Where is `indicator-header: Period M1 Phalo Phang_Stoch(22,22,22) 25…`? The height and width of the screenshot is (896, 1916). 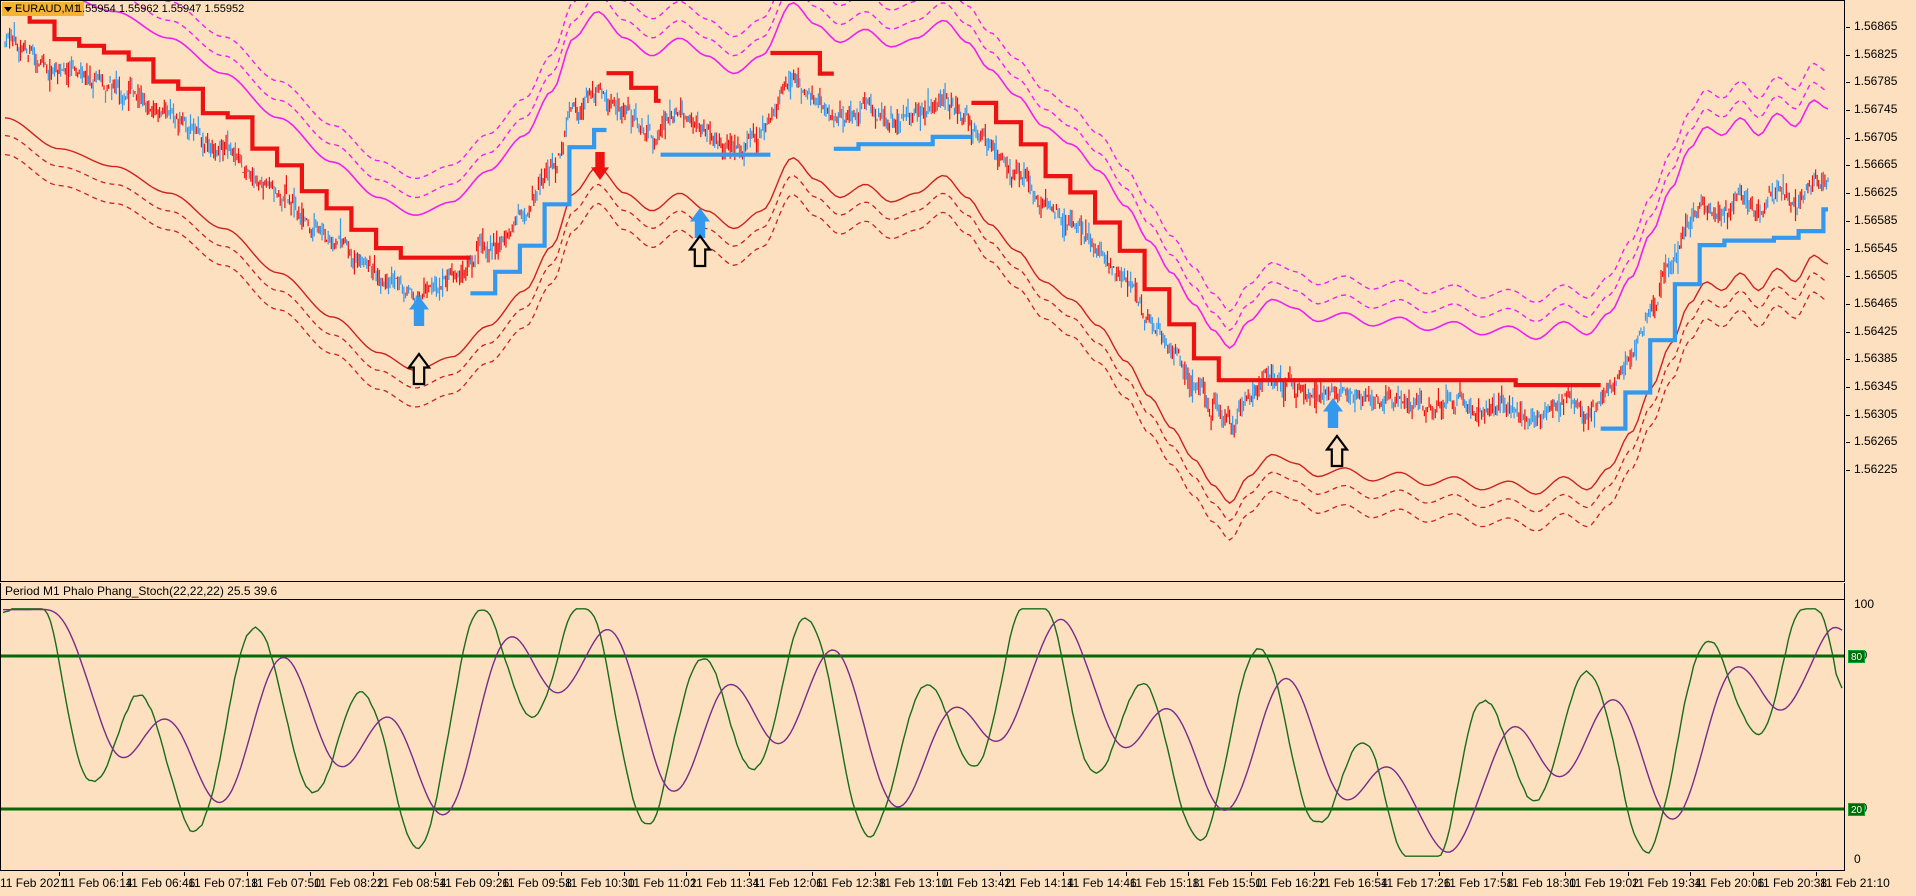 indicator-header: Period M1 Phalo Phang_Stoch(22,22,22) 25… is located at coordinates (922, 591).